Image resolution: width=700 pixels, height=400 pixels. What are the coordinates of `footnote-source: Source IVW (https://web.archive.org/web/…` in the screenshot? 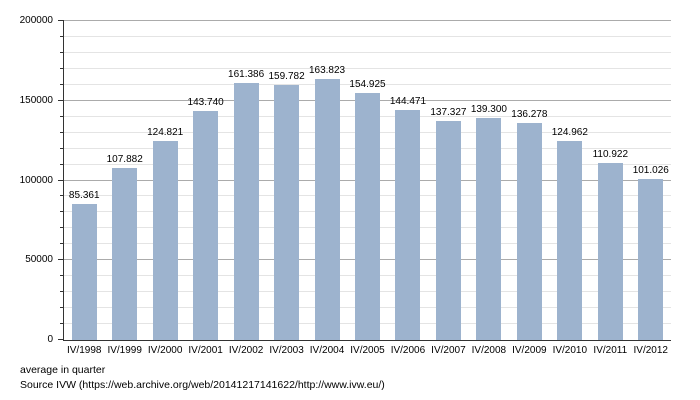 It's located at (202, 385).